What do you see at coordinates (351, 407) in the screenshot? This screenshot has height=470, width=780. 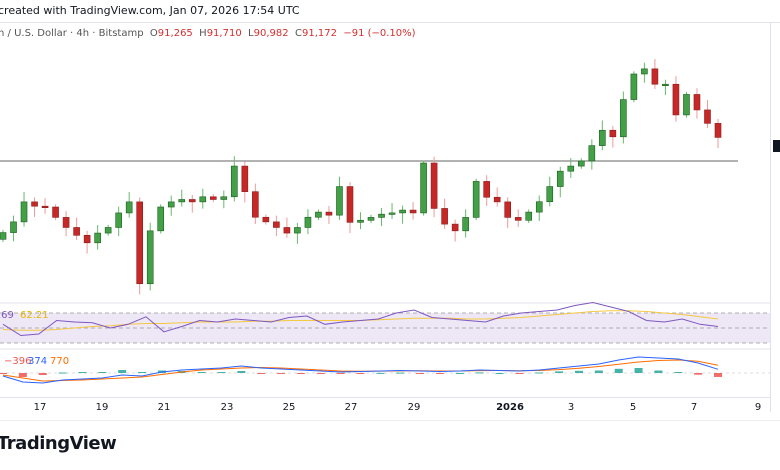 I see `time-tick-label: 27` at bounding box center [351, 407].